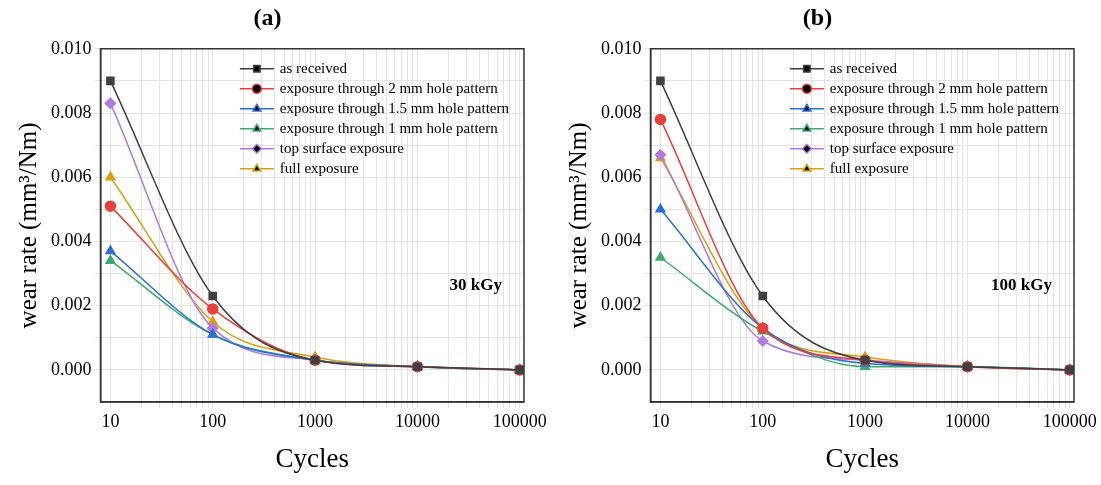 This screenshot has width=1101, height=485. I want to click on chart-title: (a), so click(267, 16).